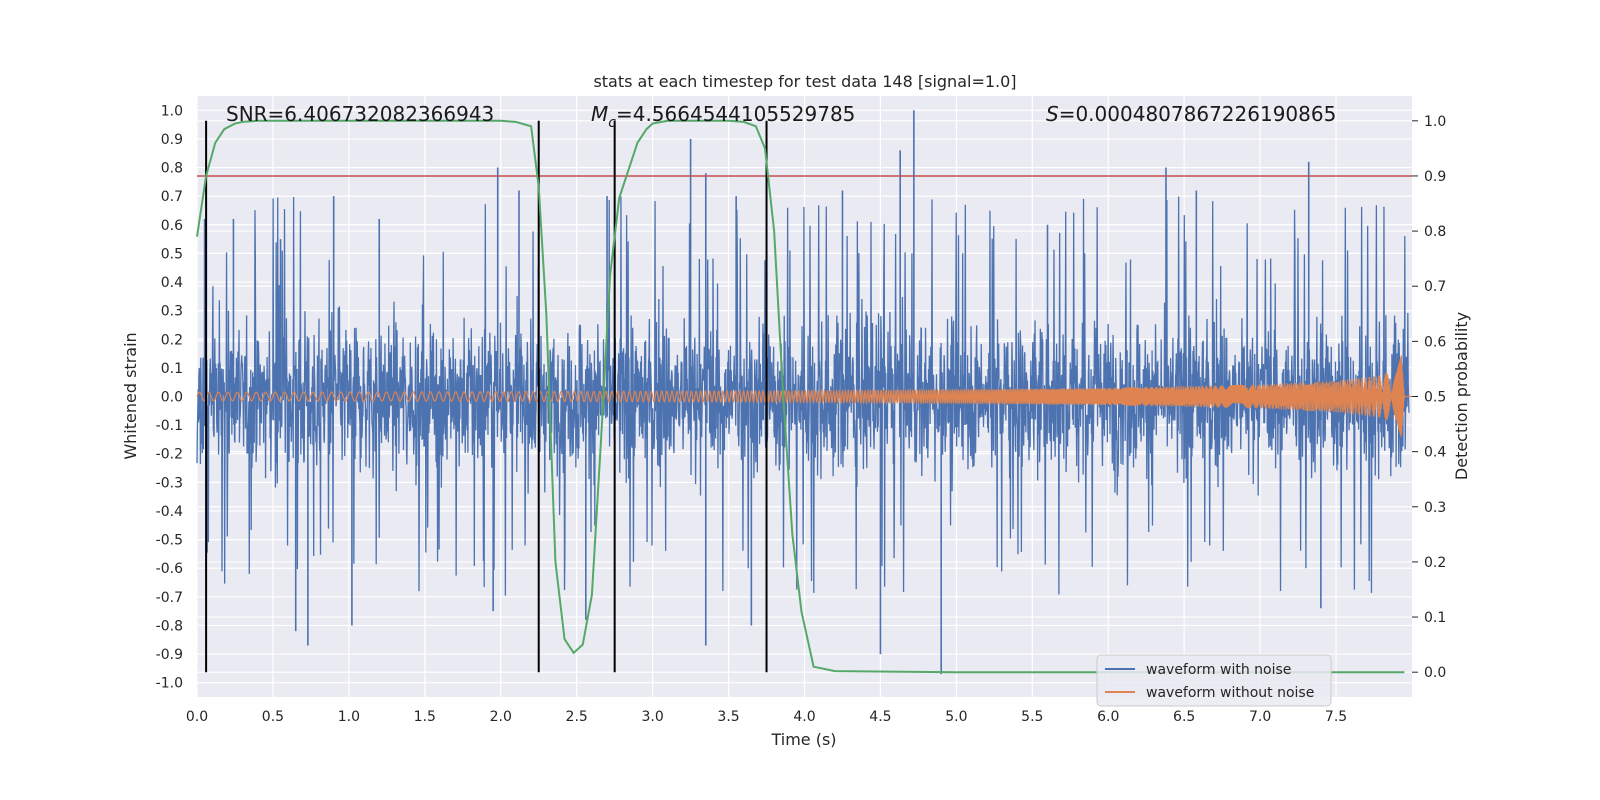 This screenshot has width=1600, height=800. Describe the element at coordinates (1230, 693) in the screenshot. I see `legend-label-clean: waveform without noise` at that location.